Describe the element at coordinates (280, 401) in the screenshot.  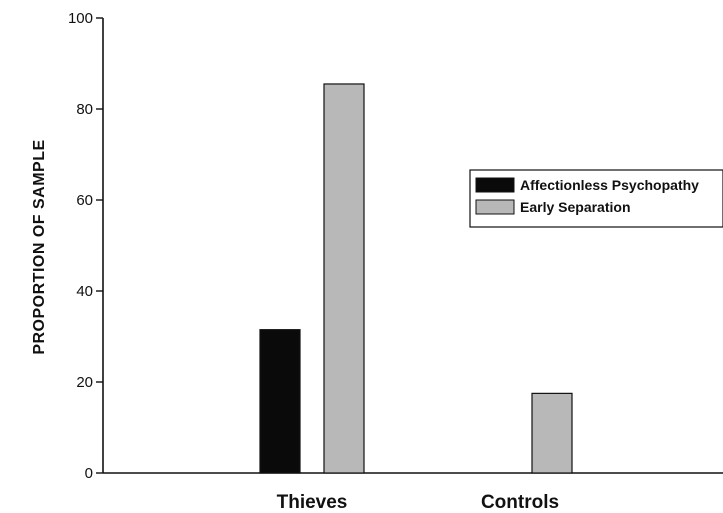
I see `bar-thieves-affectionless-psychopathy` at that location.